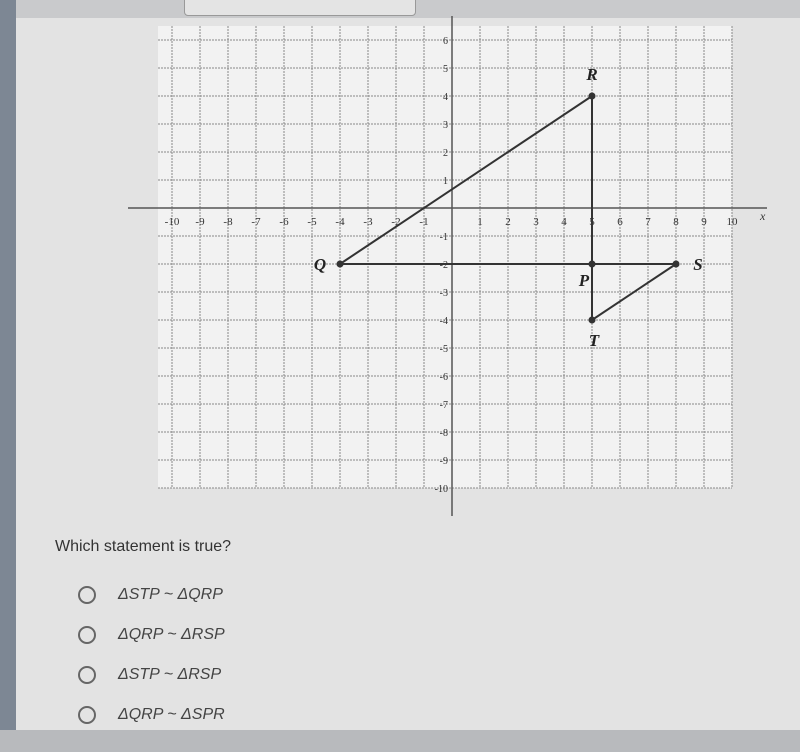 The image size is (800, 752). I want to click on y-tick-label: 2, so click(445, 153).